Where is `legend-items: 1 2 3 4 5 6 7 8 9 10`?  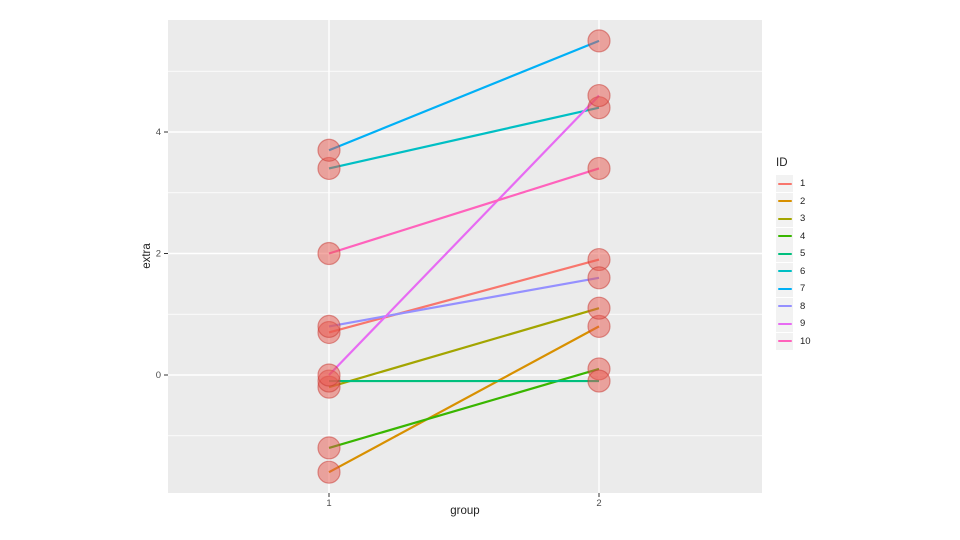 legend-items: 1 2 3 4 5 6 7 8 9 10 is located at coordinates (793, 262).